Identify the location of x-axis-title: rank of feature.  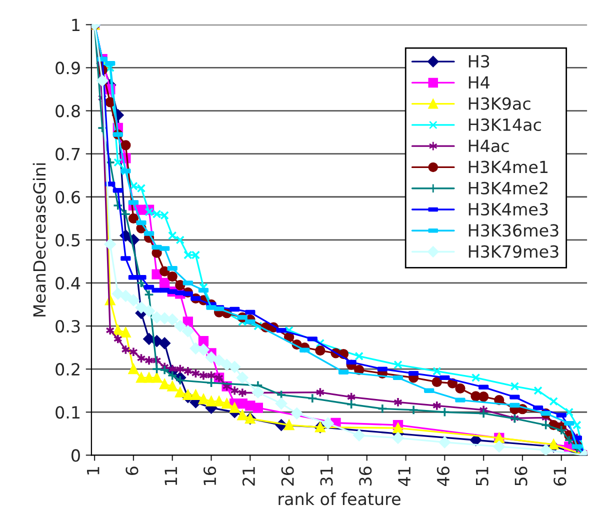
(339, 499).